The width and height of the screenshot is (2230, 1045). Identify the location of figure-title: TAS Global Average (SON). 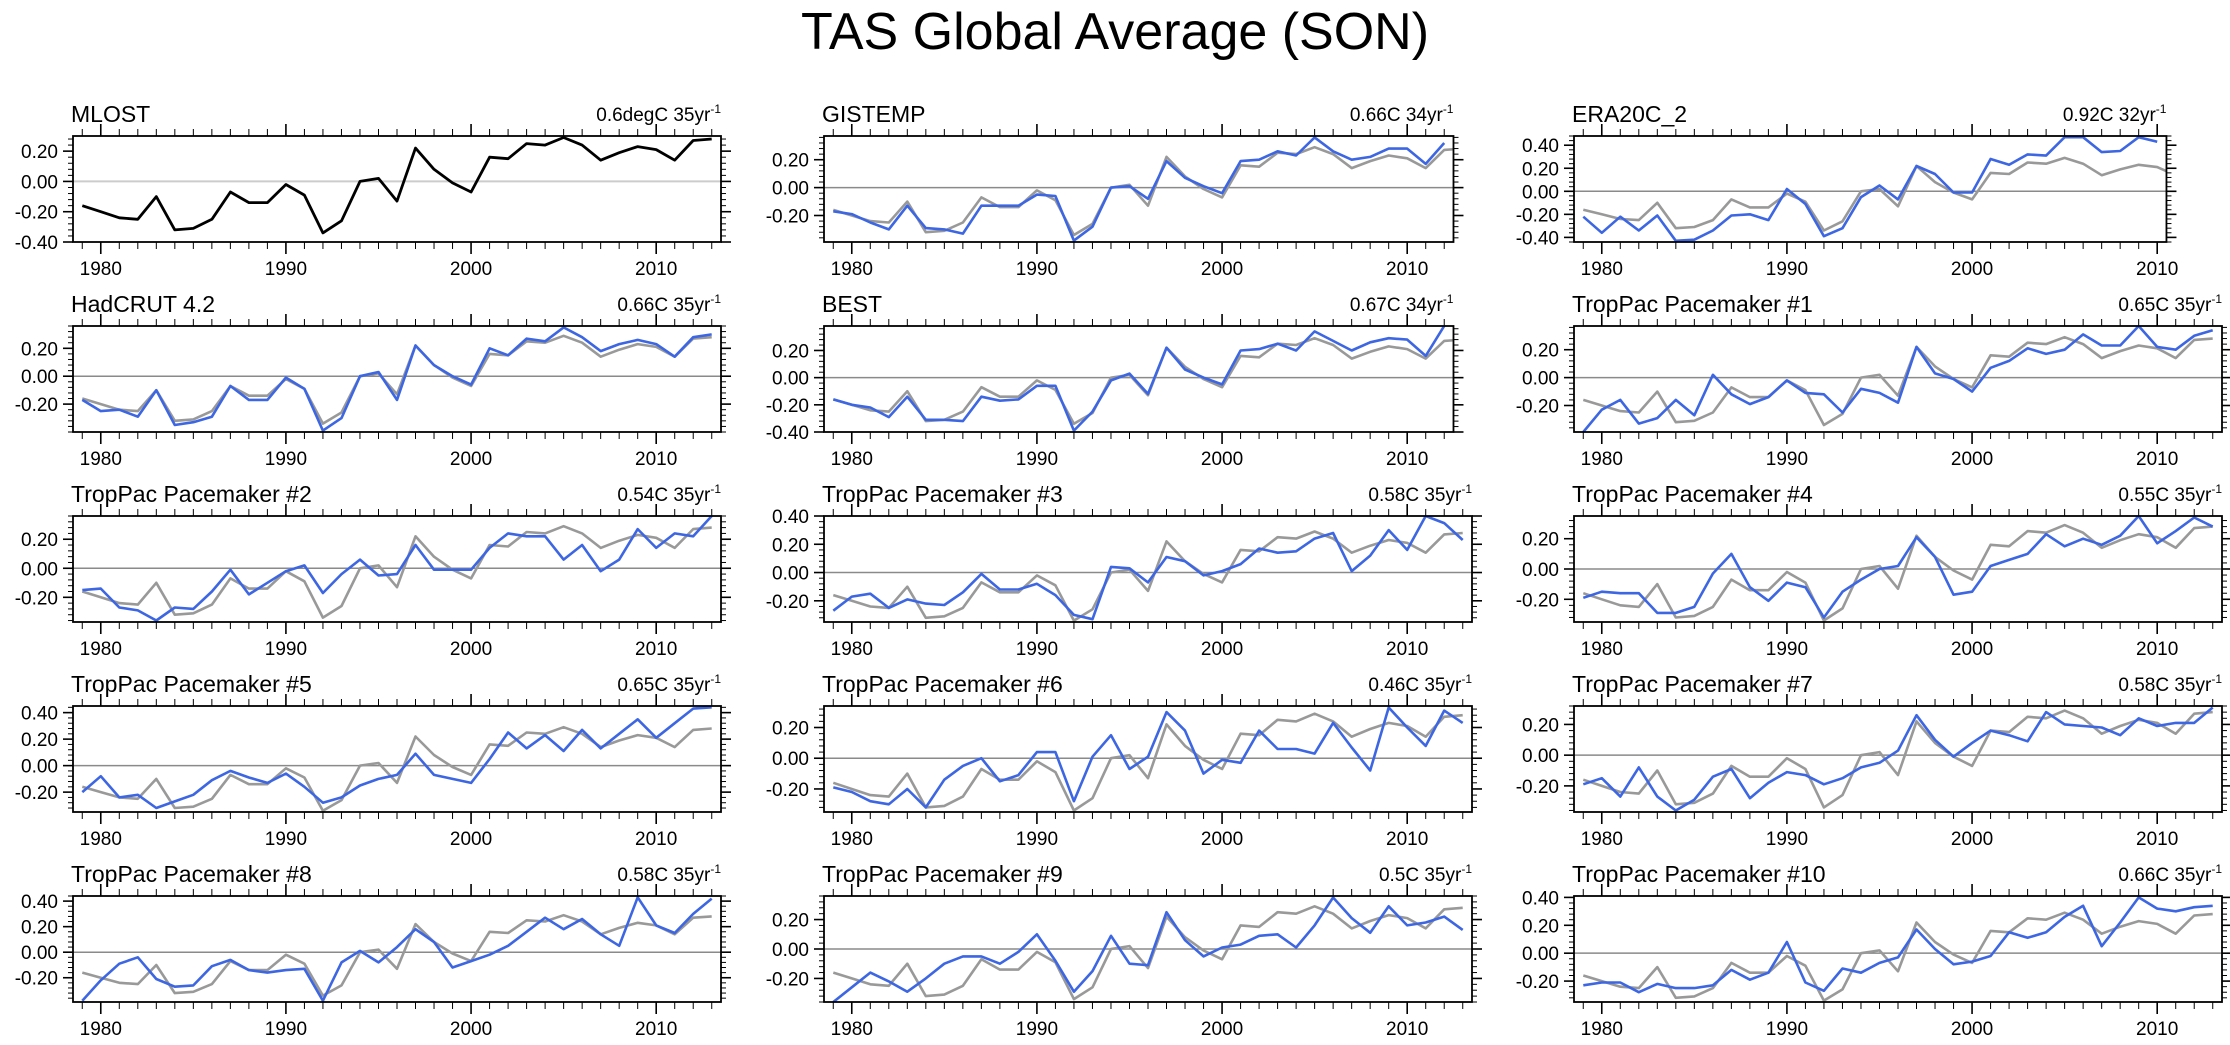
(1115, 32).